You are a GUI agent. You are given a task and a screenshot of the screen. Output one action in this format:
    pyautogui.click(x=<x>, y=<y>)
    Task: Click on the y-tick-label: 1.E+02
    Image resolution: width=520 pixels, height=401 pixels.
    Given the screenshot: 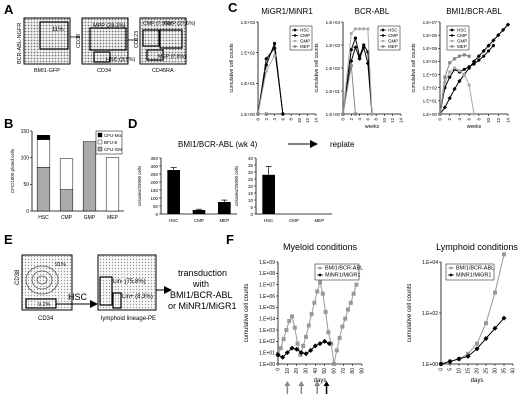 What is the action you would take?
    pyautogui.click(x=267, y=342)
    